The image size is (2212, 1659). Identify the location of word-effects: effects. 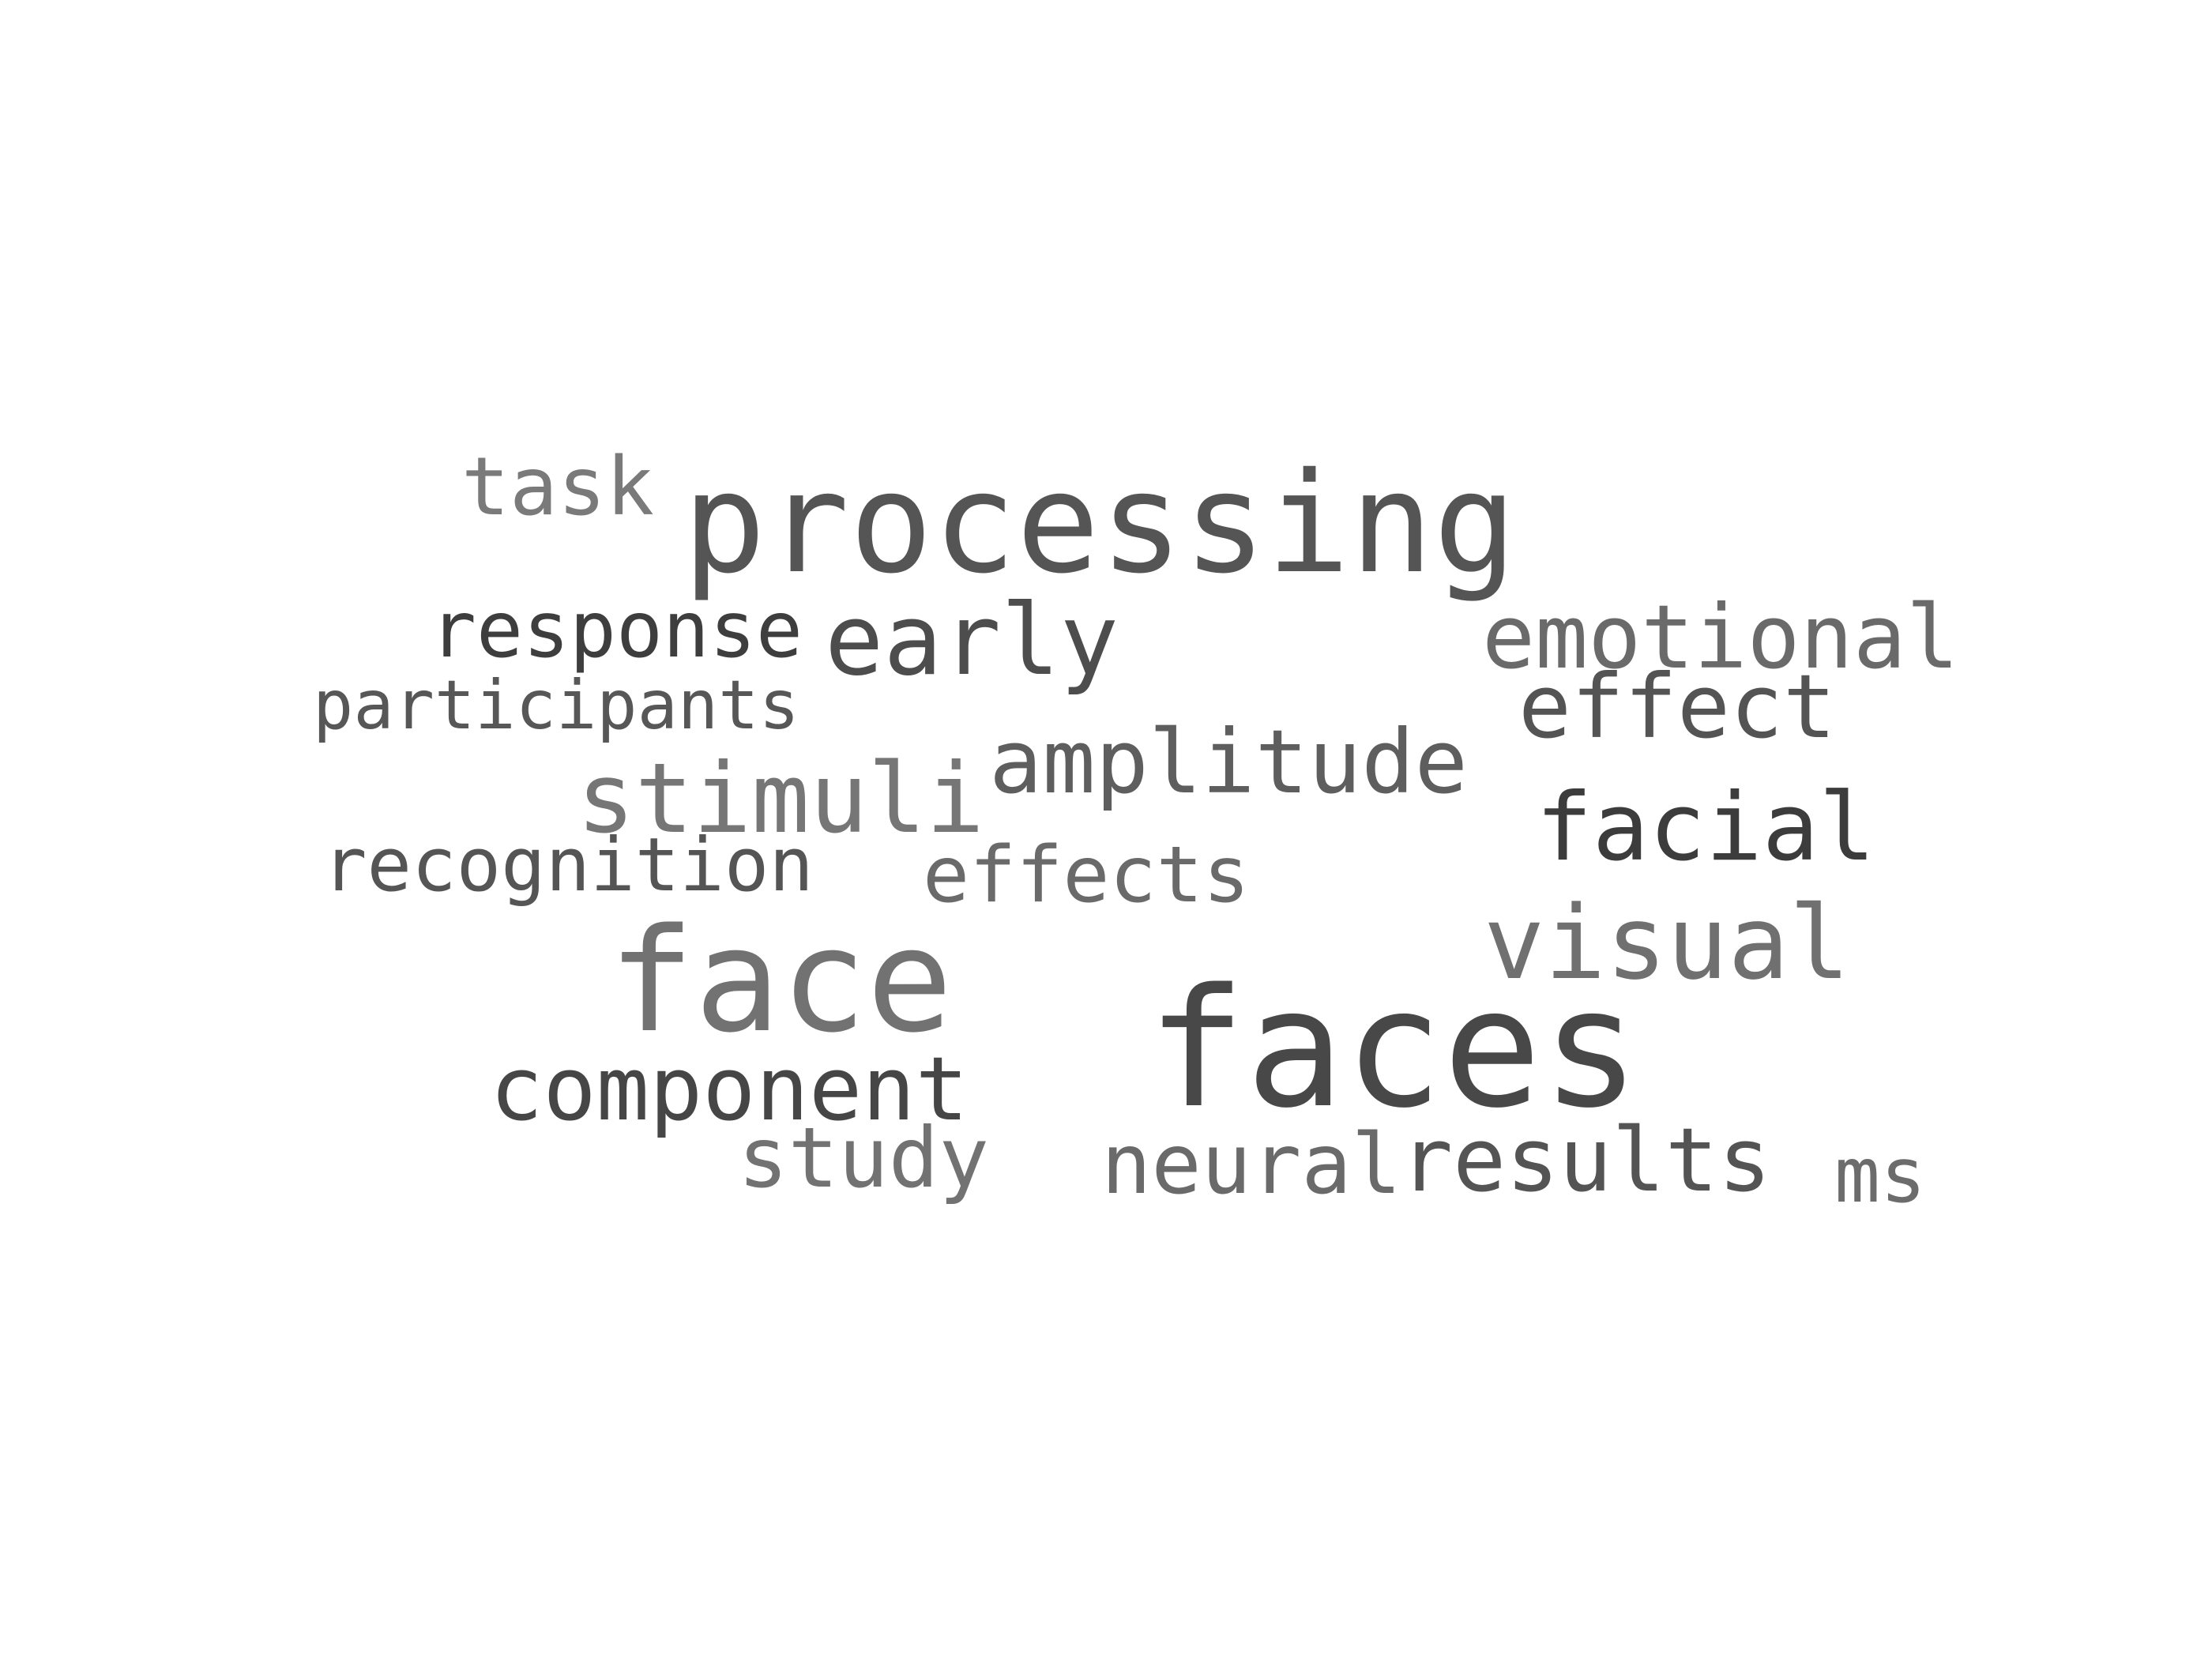
(1087, 875).